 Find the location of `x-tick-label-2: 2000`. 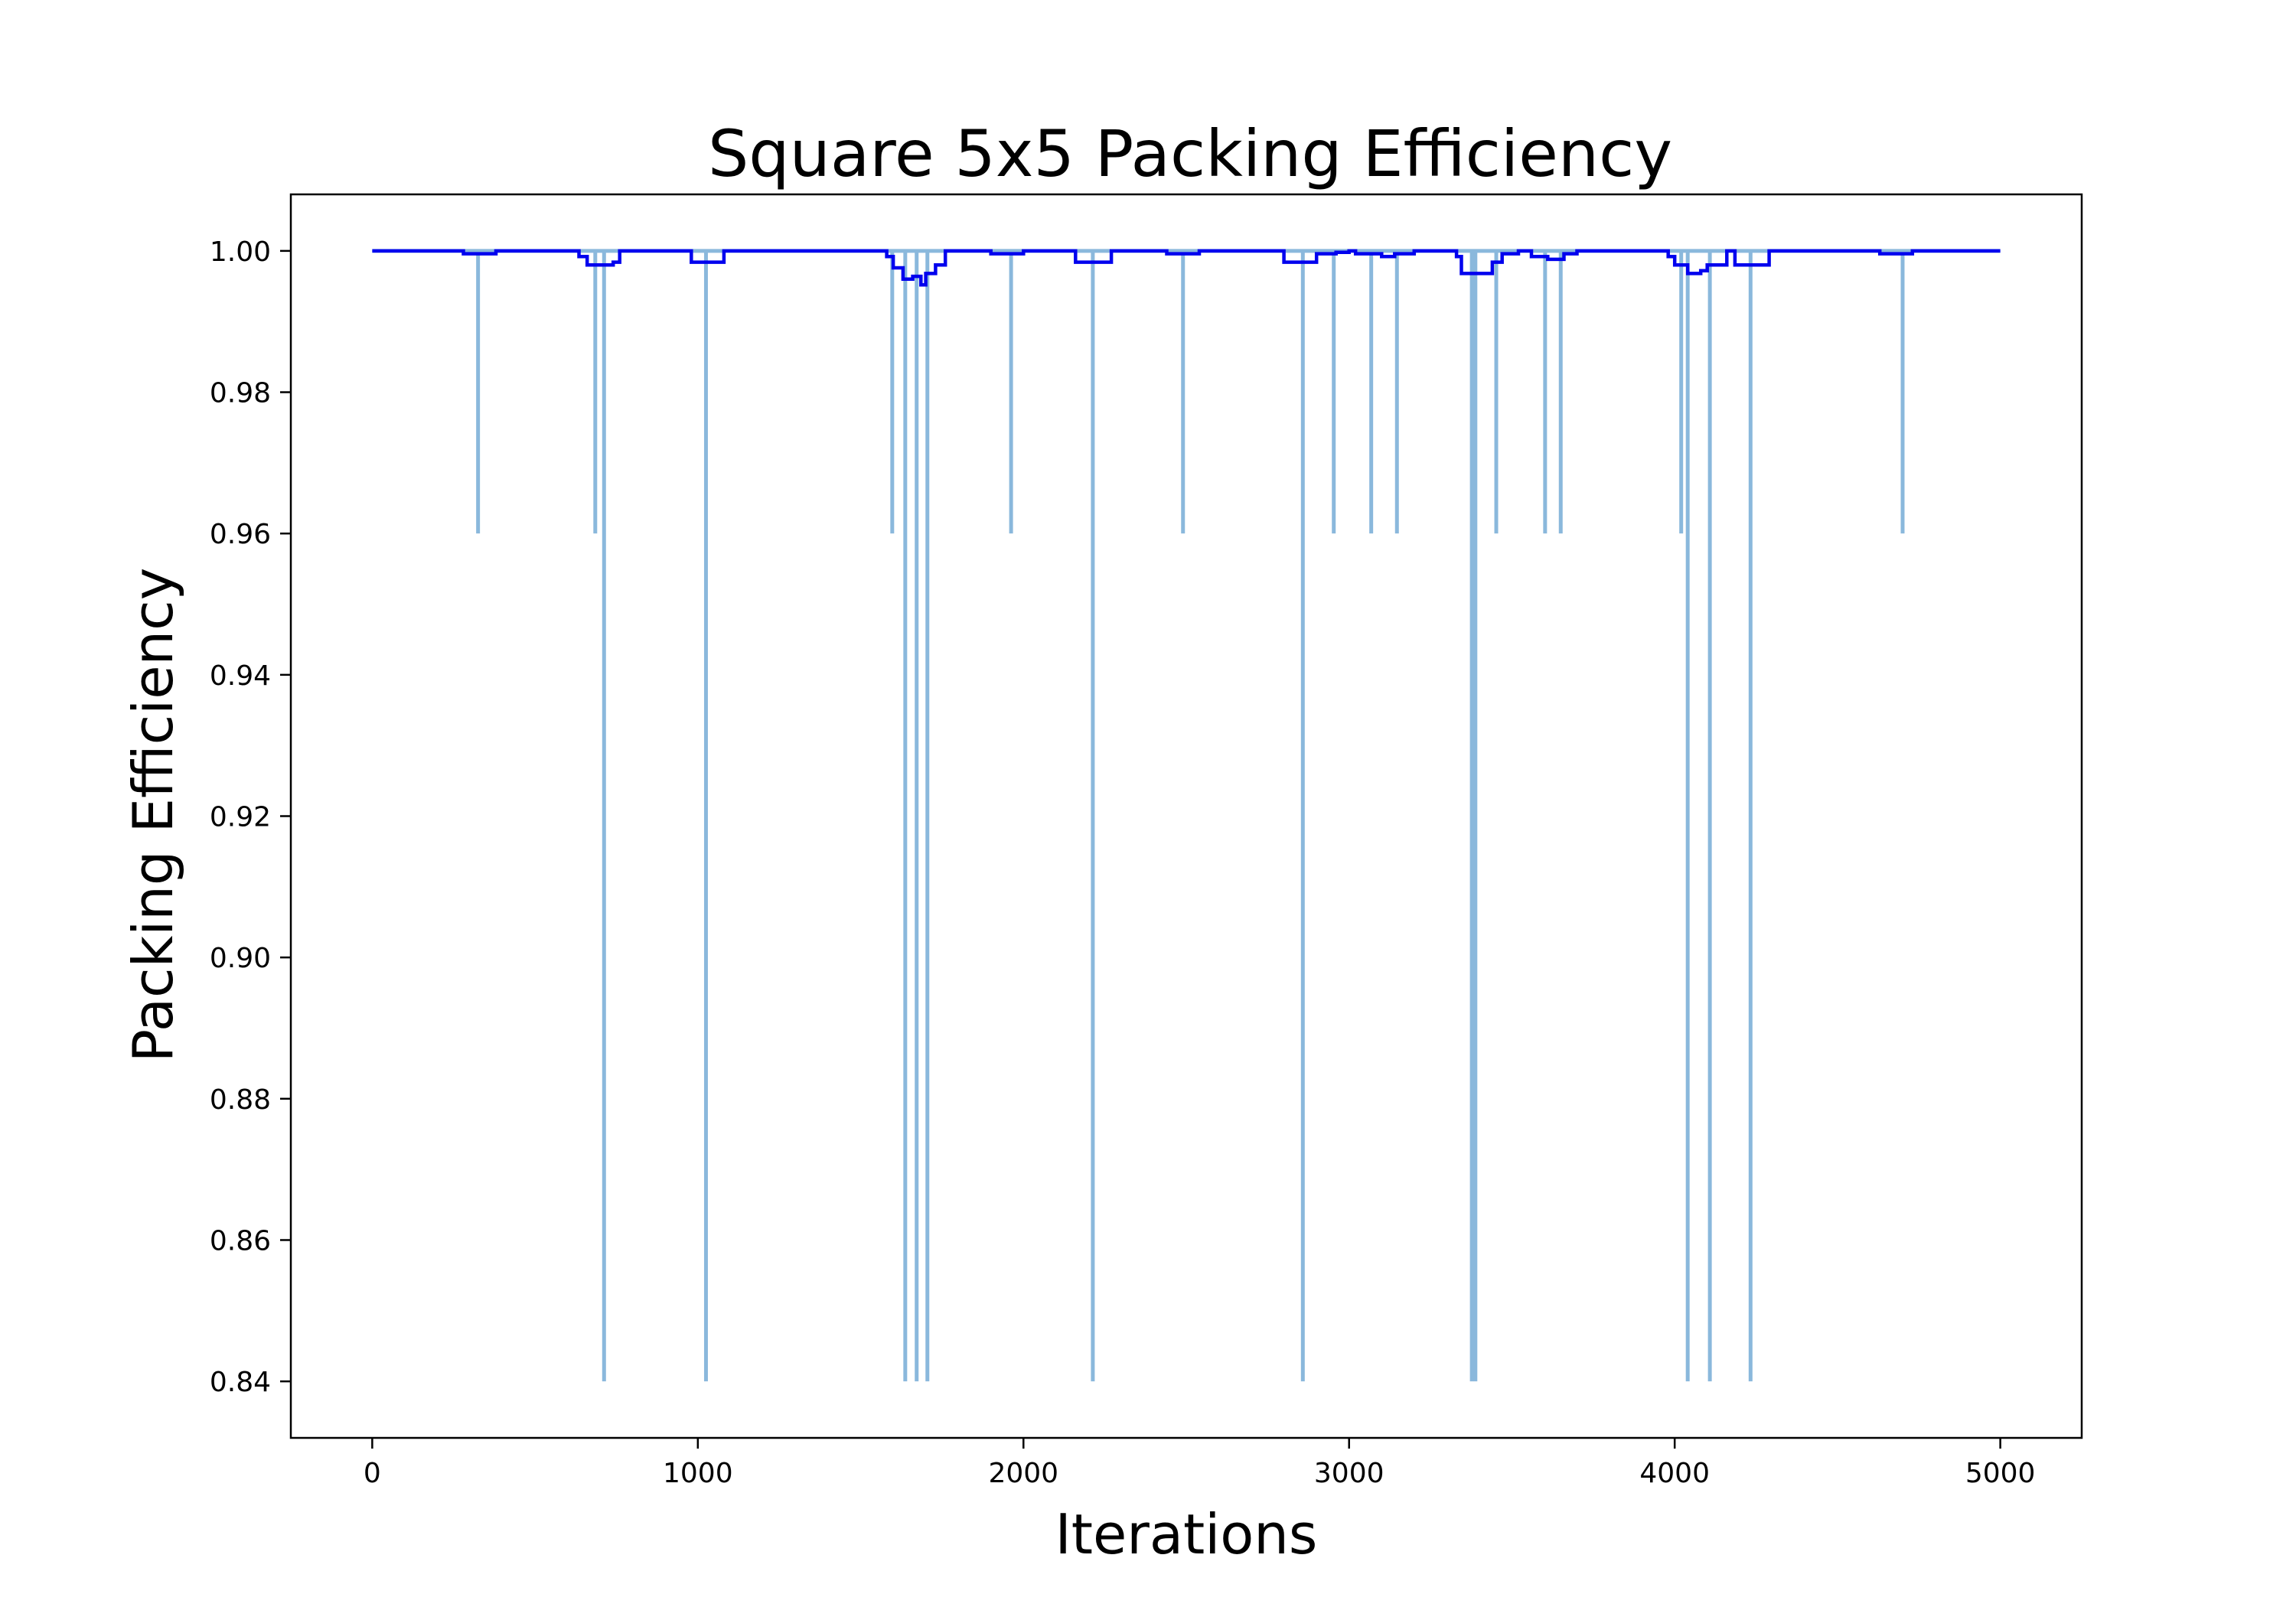

x-tick-label-2: 2000 is located at coordinates (1023, 1473).